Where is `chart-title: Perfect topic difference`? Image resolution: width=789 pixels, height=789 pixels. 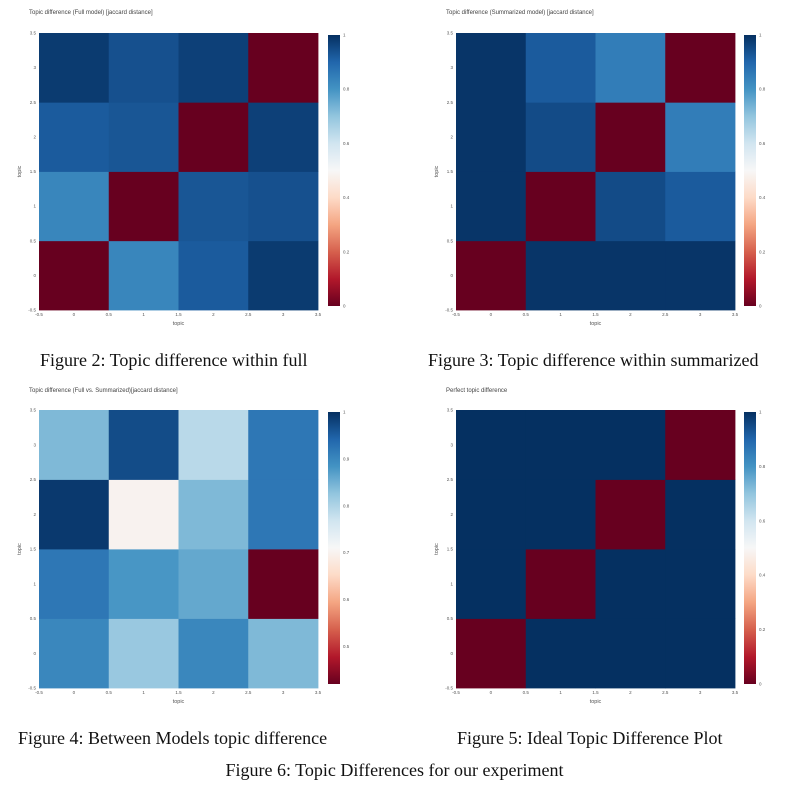 chart-title: Perfect topic difference is located at coordinates (477, 391).